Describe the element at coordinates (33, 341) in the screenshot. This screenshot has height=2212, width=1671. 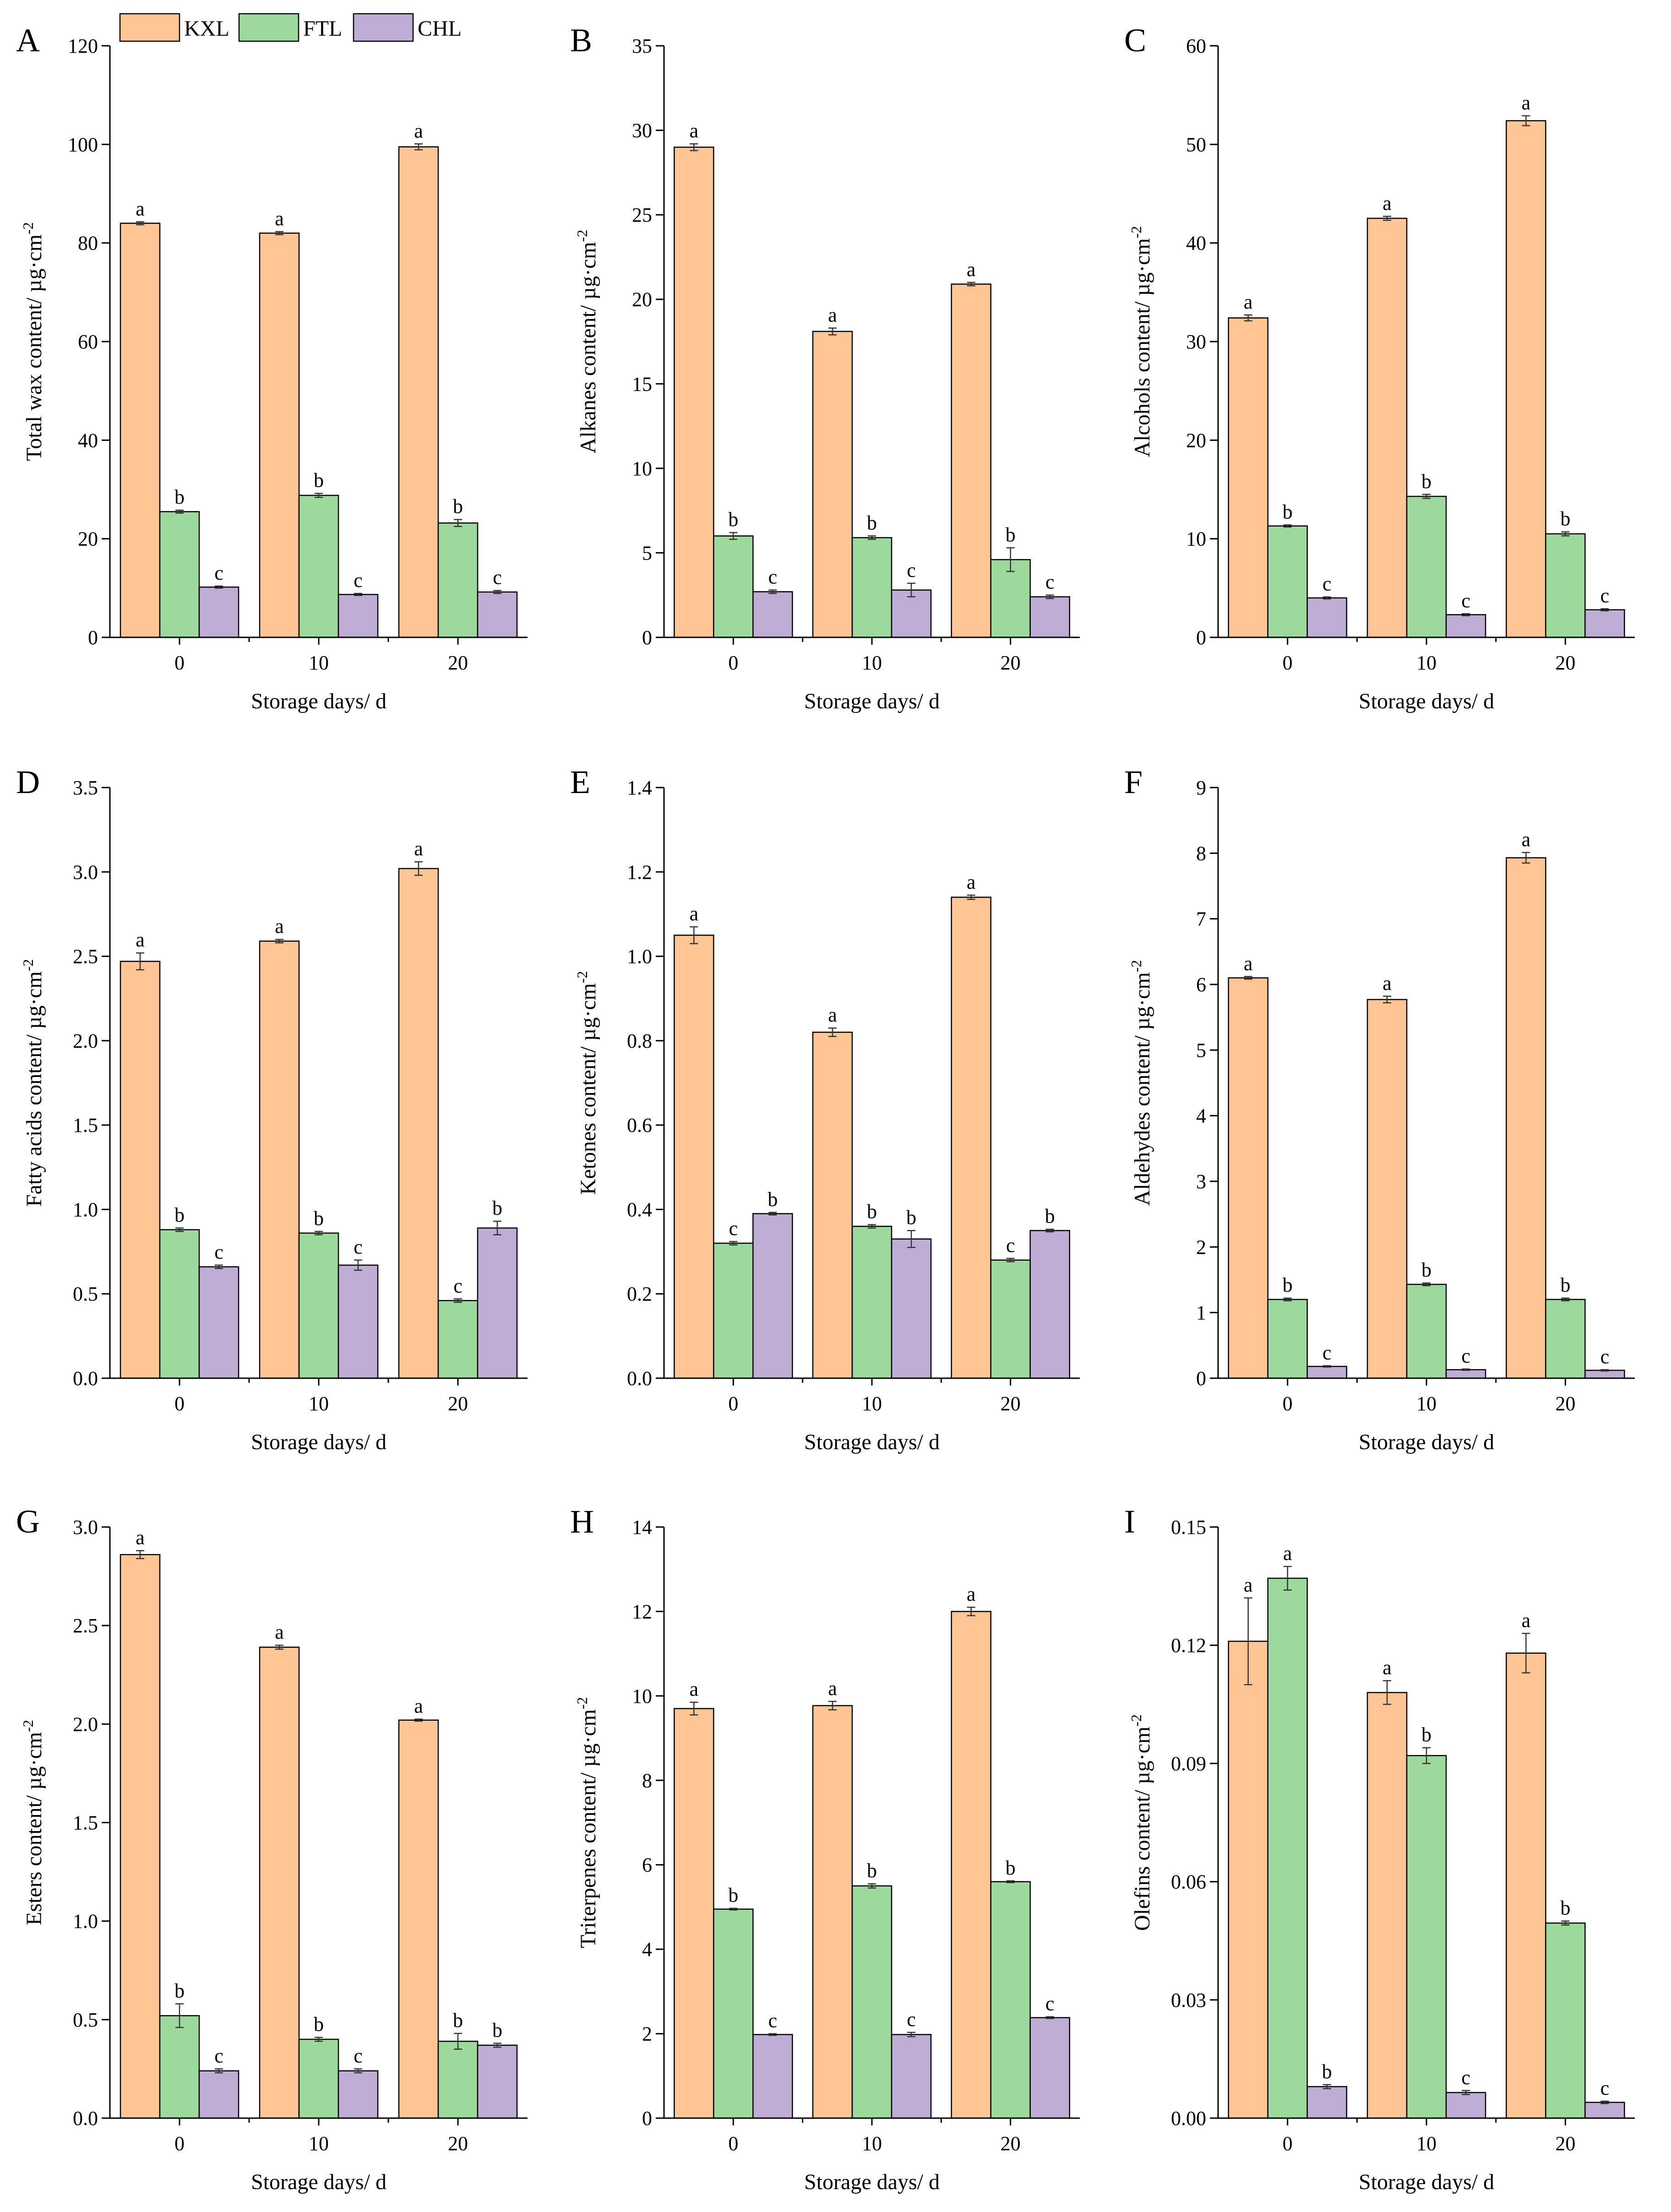
I see `y-axis-label: Total wax content/ µg·cm-2` at that location.